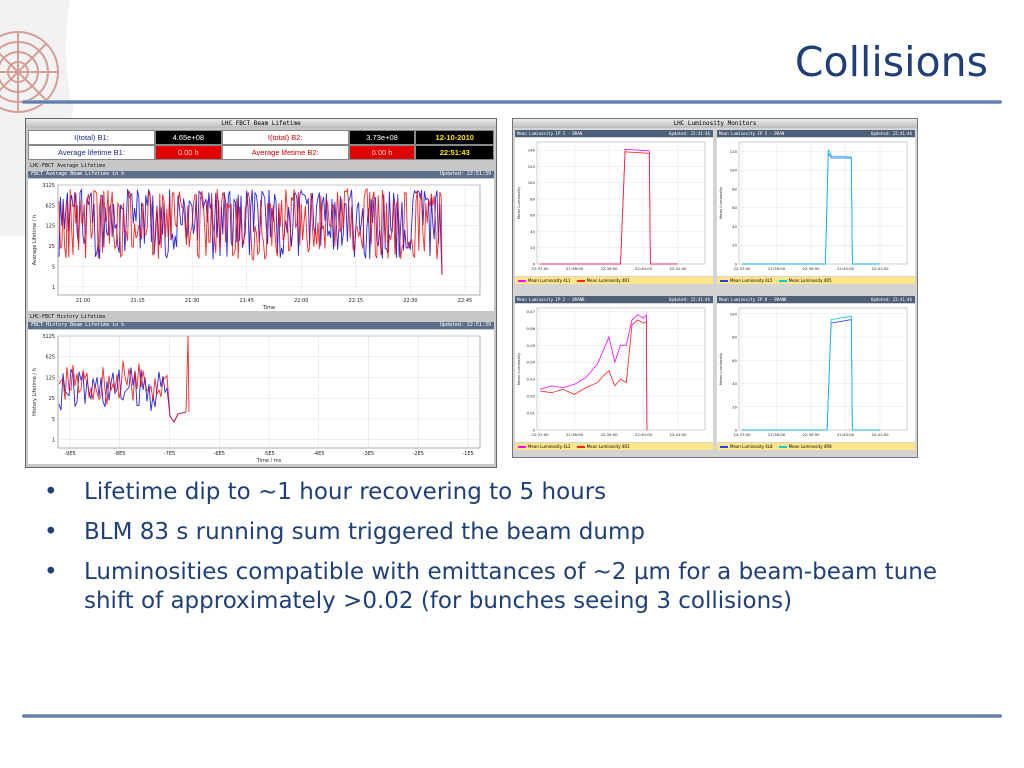  What do you see at coordinates (816, 280) in the screenshot?
I see `lumi-legend: Mean Luminosity 4L5 Mean Luminosity 4R5` at bounding box center [816, 280].